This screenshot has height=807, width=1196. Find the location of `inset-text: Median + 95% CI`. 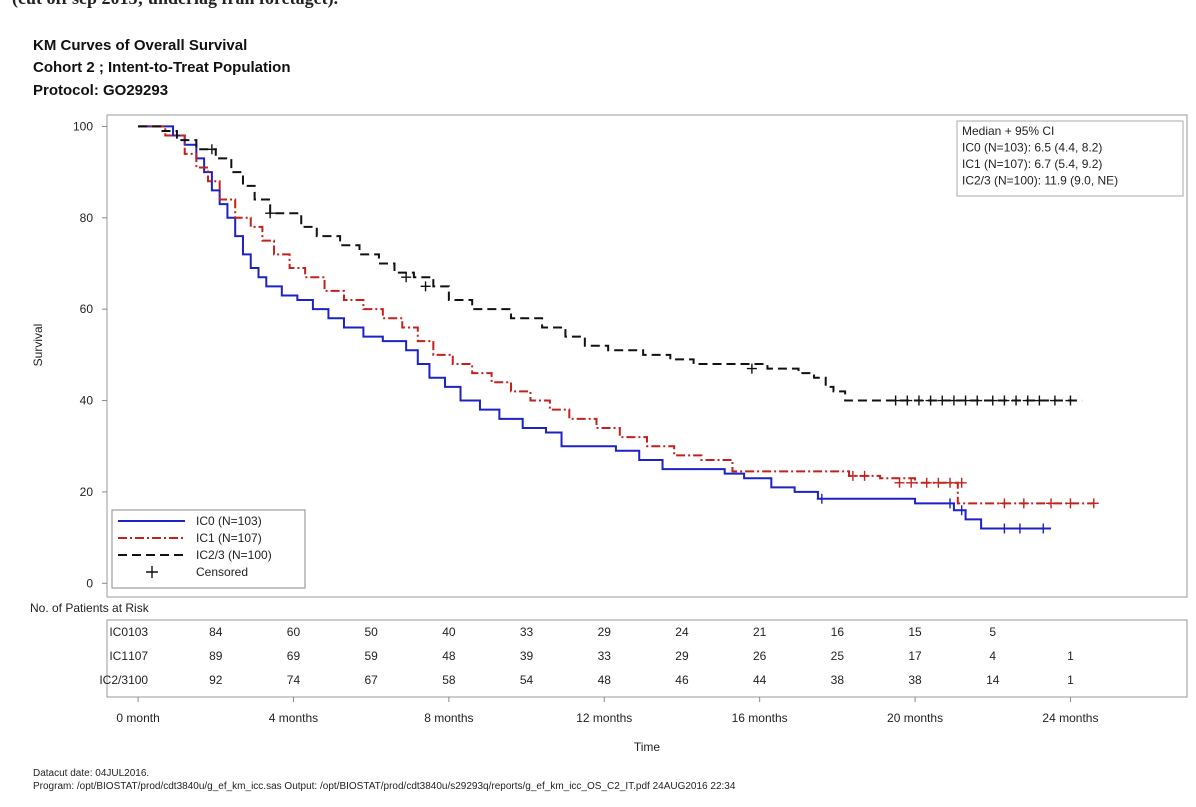

inset-text: Median + 95% CI is located at coordinates (1008, 131).